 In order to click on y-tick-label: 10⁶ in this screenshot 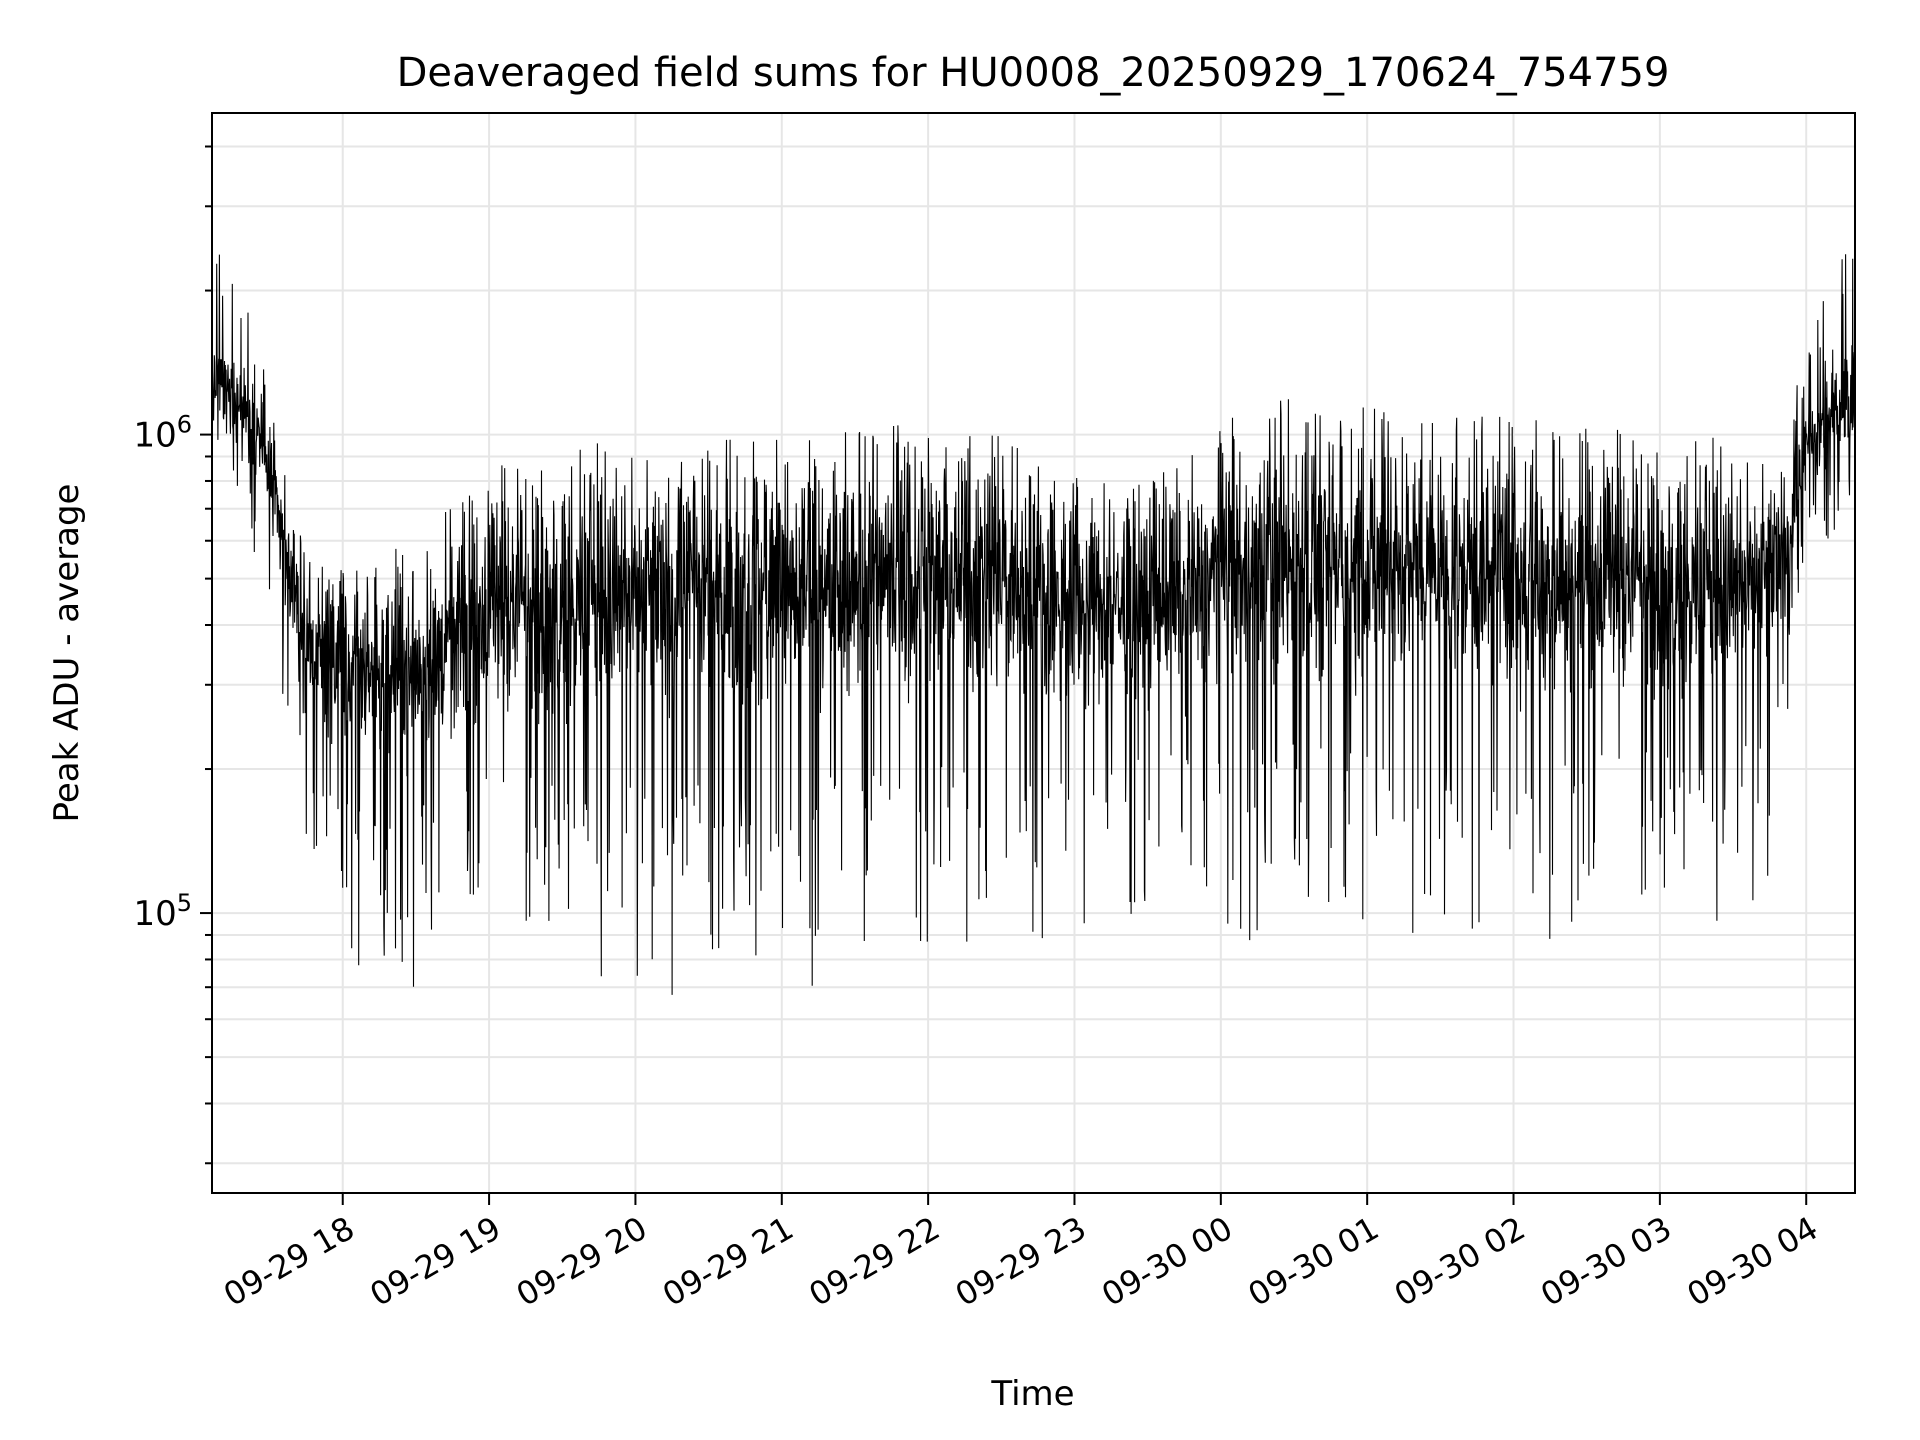, I will do `click(162, 433)`.